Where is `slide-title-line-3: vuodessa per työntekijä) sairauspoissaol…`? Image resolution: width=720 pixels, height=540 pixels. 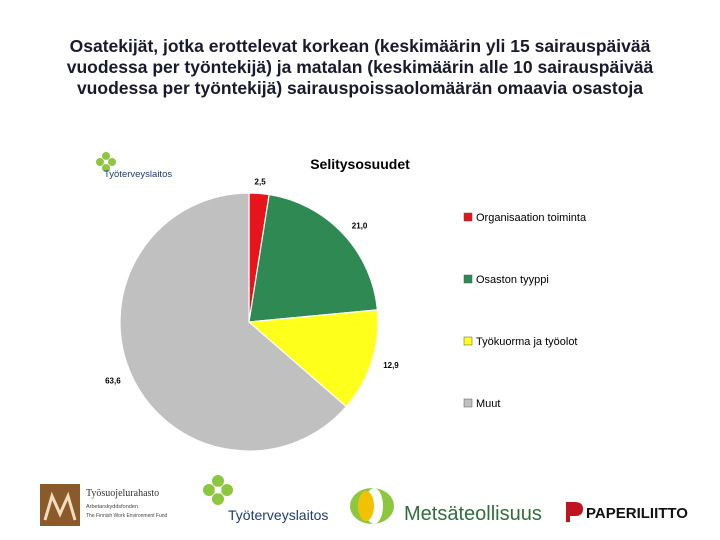
slide-title-line-3: vuodessa per työntekijä) sairauspoissaol… is located at coordinates (360, 88).